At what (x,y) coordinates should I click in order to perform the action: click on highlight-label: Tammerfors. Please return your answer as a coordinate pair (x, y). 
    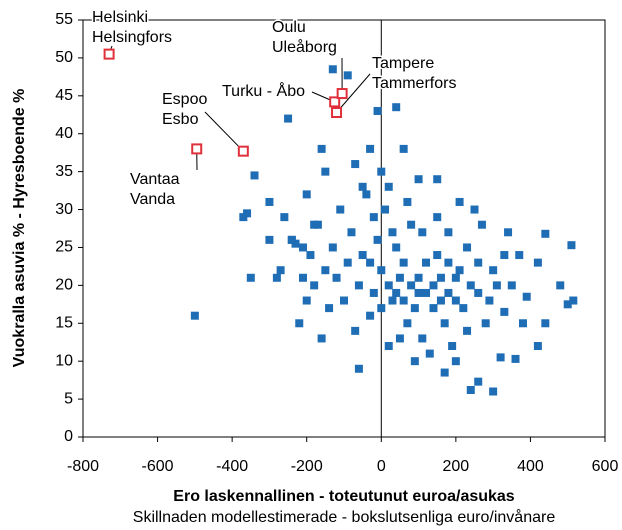
    Looking at the image, I should click on (414, 83).